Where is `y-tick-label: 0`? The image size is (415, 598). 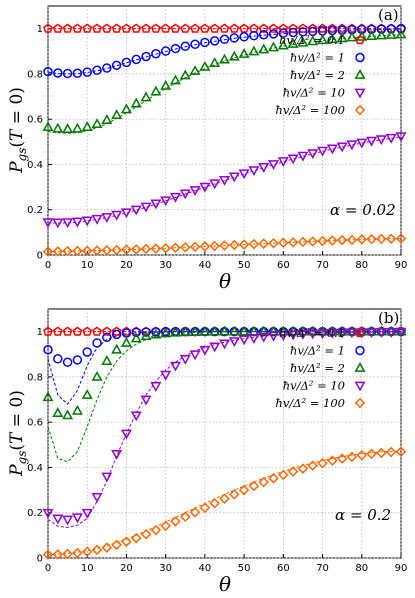
y-tick-label: 0 is located at coordinates (40, 559).